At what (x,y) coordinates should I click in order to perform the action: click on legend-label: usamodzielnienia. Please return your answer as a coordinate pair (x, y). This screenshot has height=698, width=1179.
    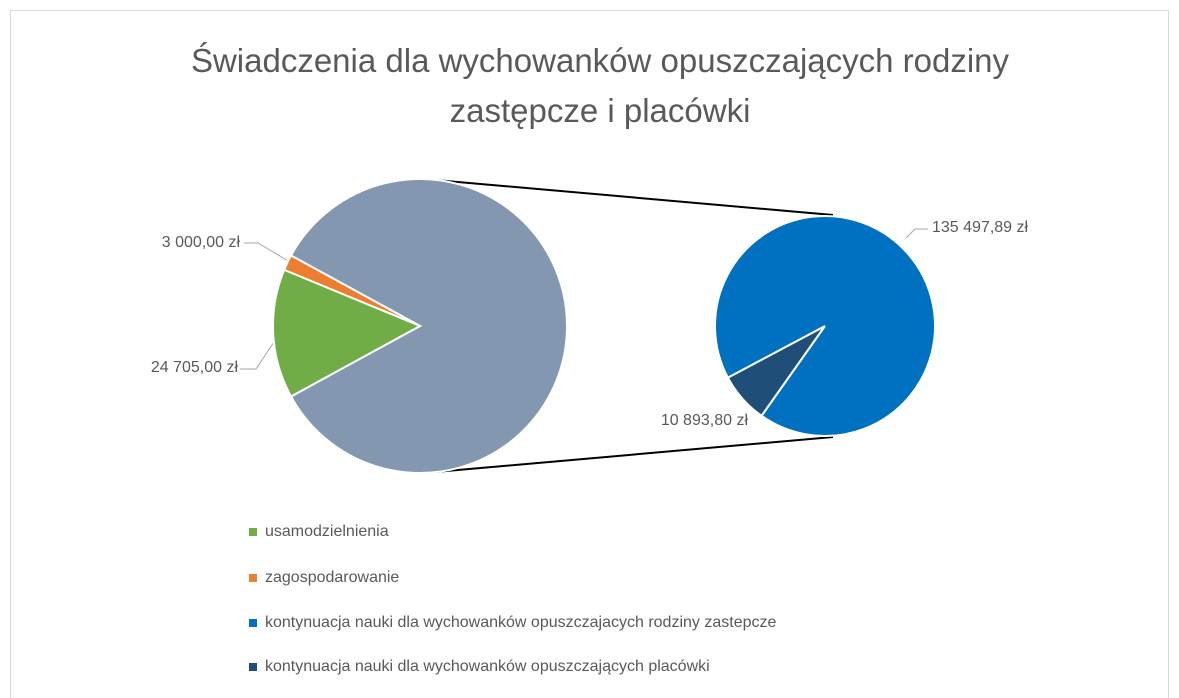
    Looking at the image, I should click on (327, 531).